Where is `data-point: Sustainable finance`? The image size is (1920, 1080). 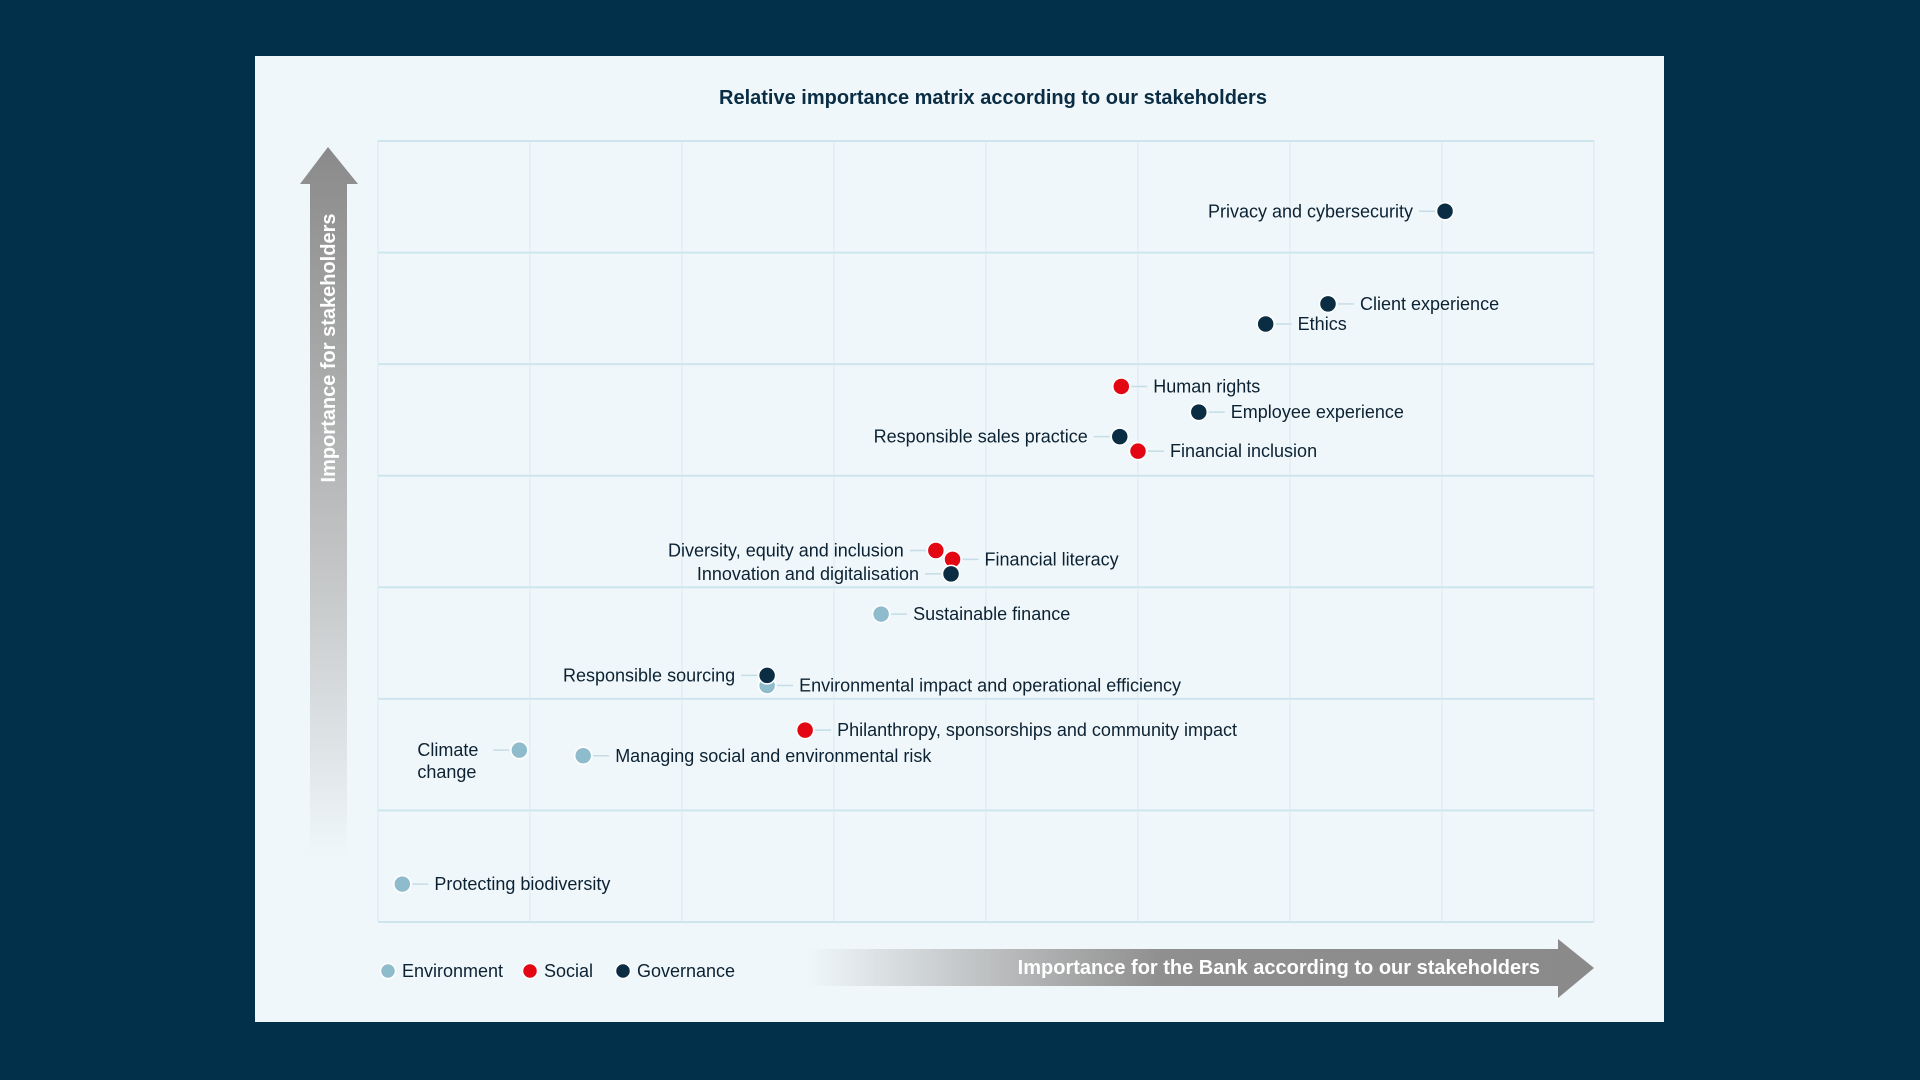 data-point: Sustainable finance is located at coordinates (970, 614).